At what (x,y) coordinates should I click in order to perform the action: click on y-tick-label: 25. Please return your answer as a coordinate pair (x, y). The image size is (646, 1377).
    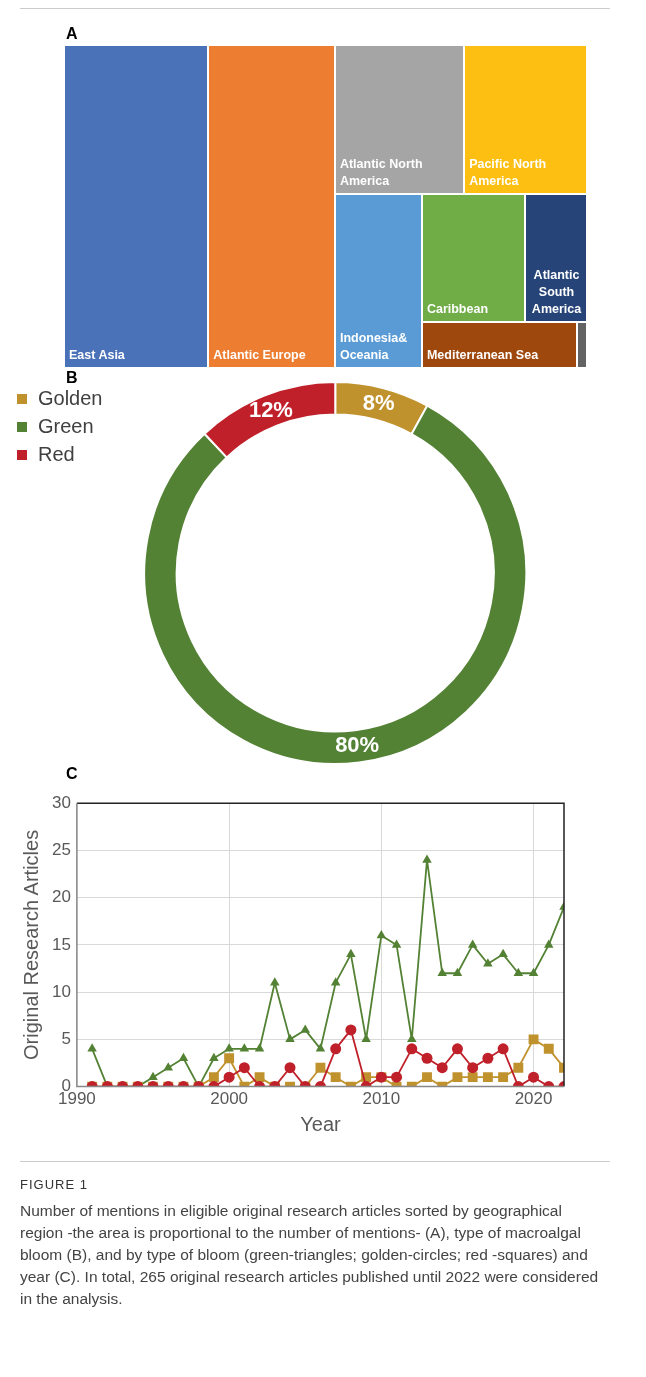
    Looking at the image, I should click on (61, 850).